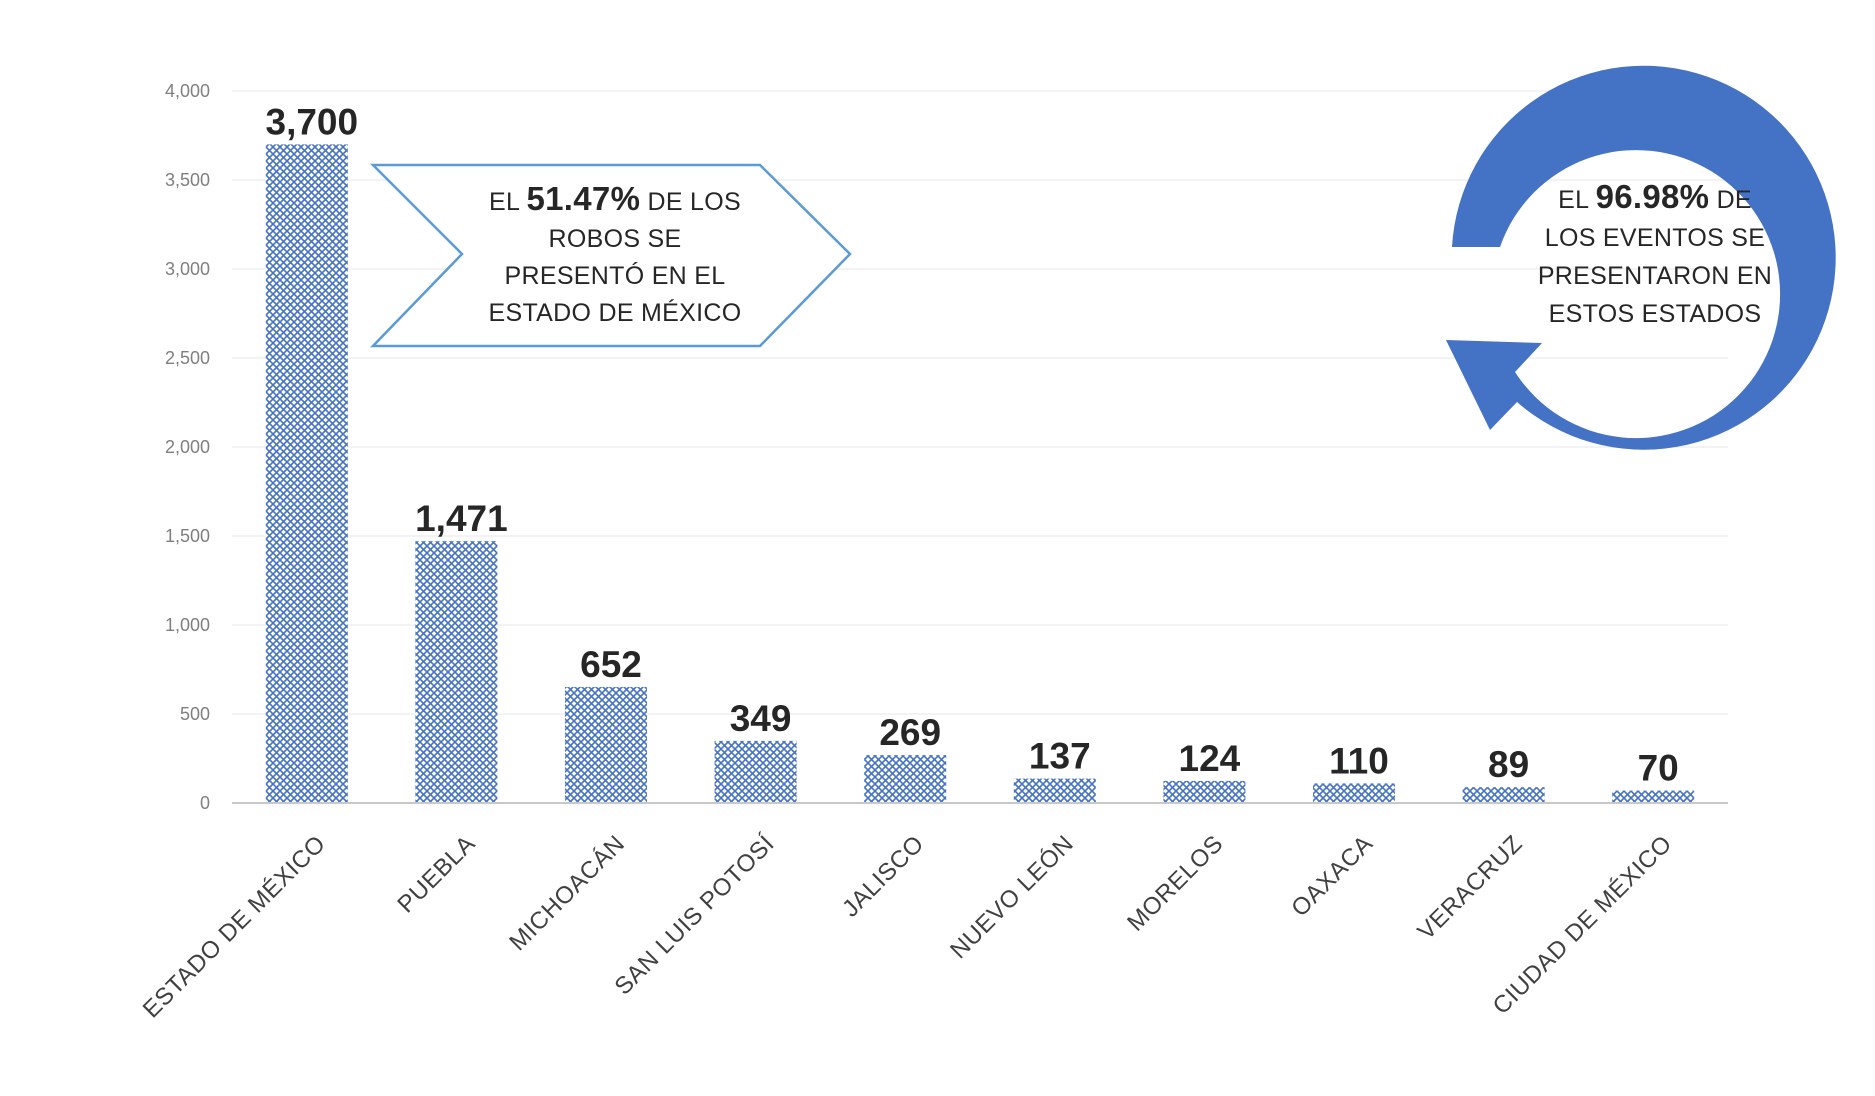 The width and height of the screenshot is (1875, 1096). What do you see at coordinates (195, 714) in the screenshot?
I see `y-tick-label: 500` at bounding box center [195, 714].